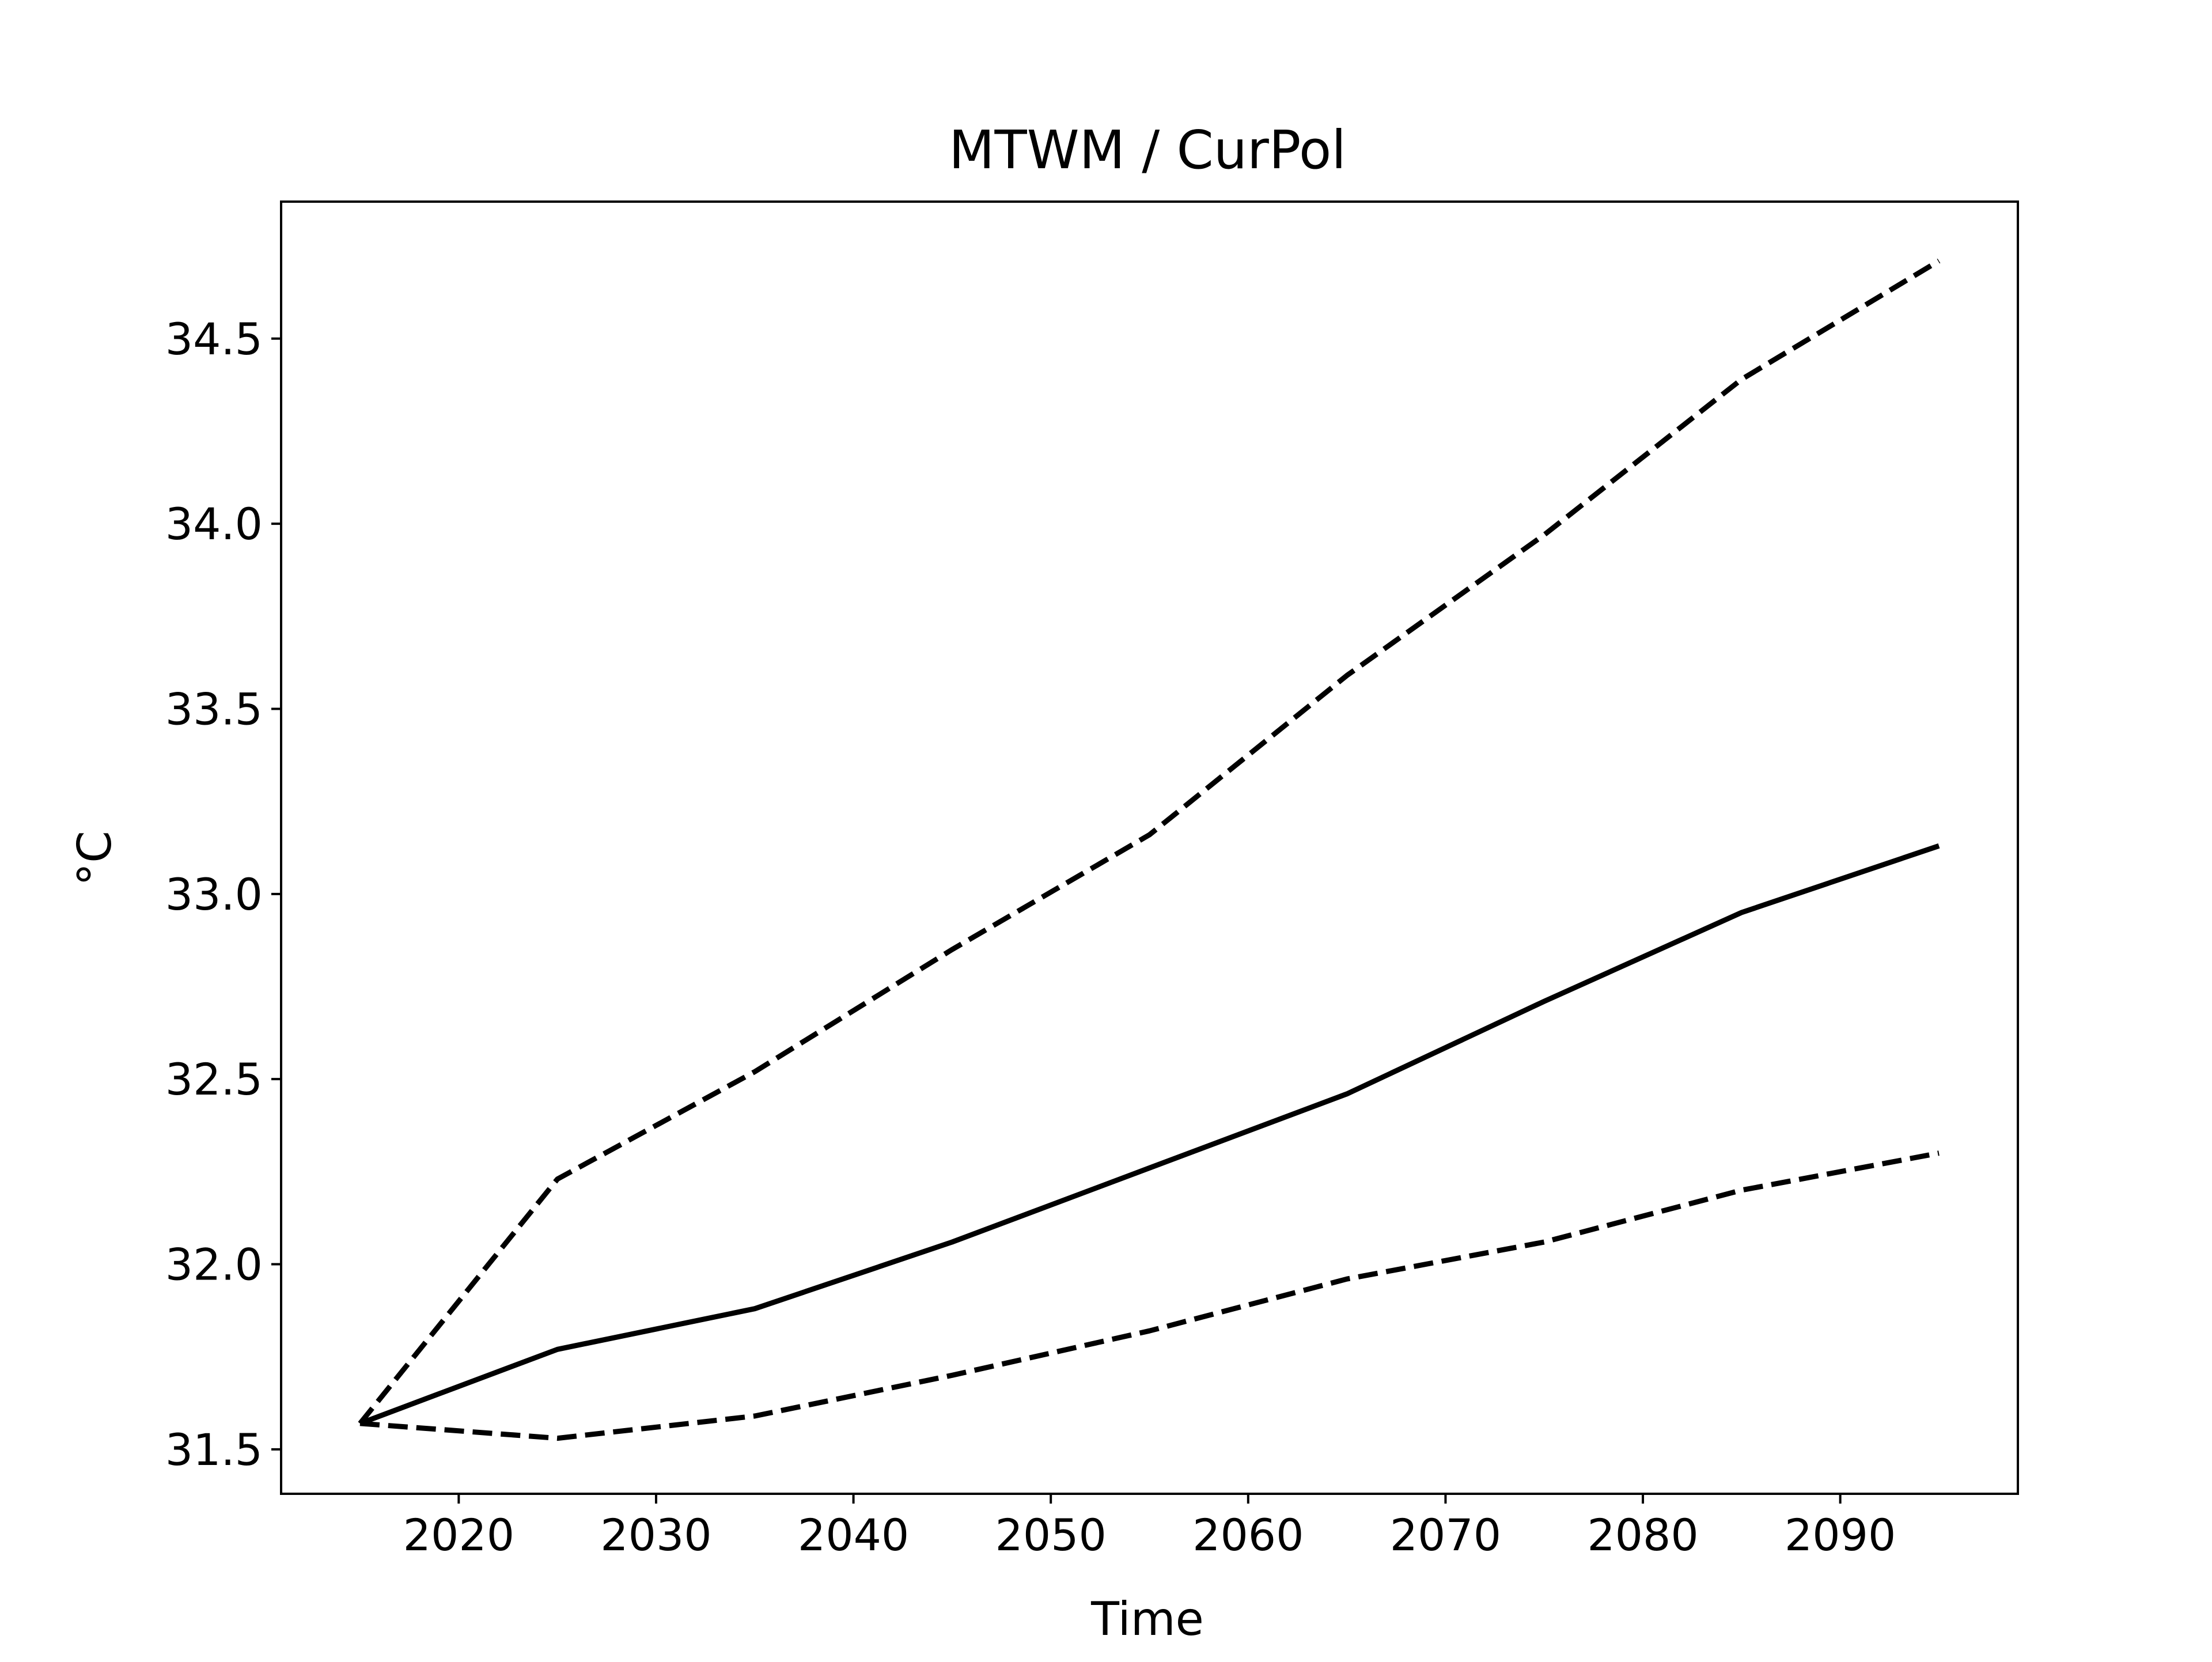 The image size is (2212, 1662). I want to click on y-tick-label: 33.0, so click(214, 895).